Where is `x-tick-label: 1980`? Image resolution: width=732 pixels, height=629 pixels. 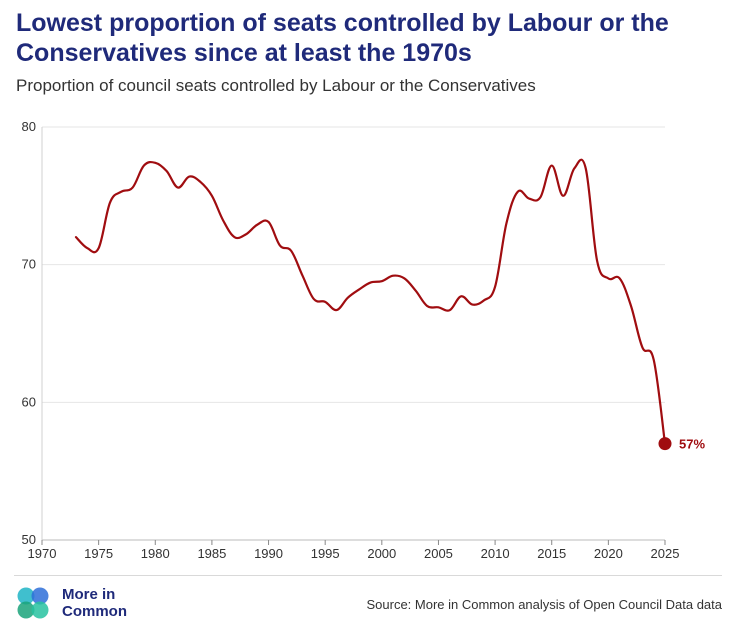 x-tick-label: 1980 is located at coordinates (155, 553).